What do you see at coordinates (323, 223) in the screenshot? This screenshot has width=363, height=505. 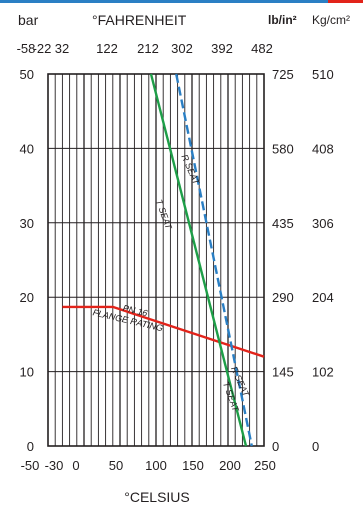 I see `right-tick-label-kg: 306` at bounding box center [323, 223].